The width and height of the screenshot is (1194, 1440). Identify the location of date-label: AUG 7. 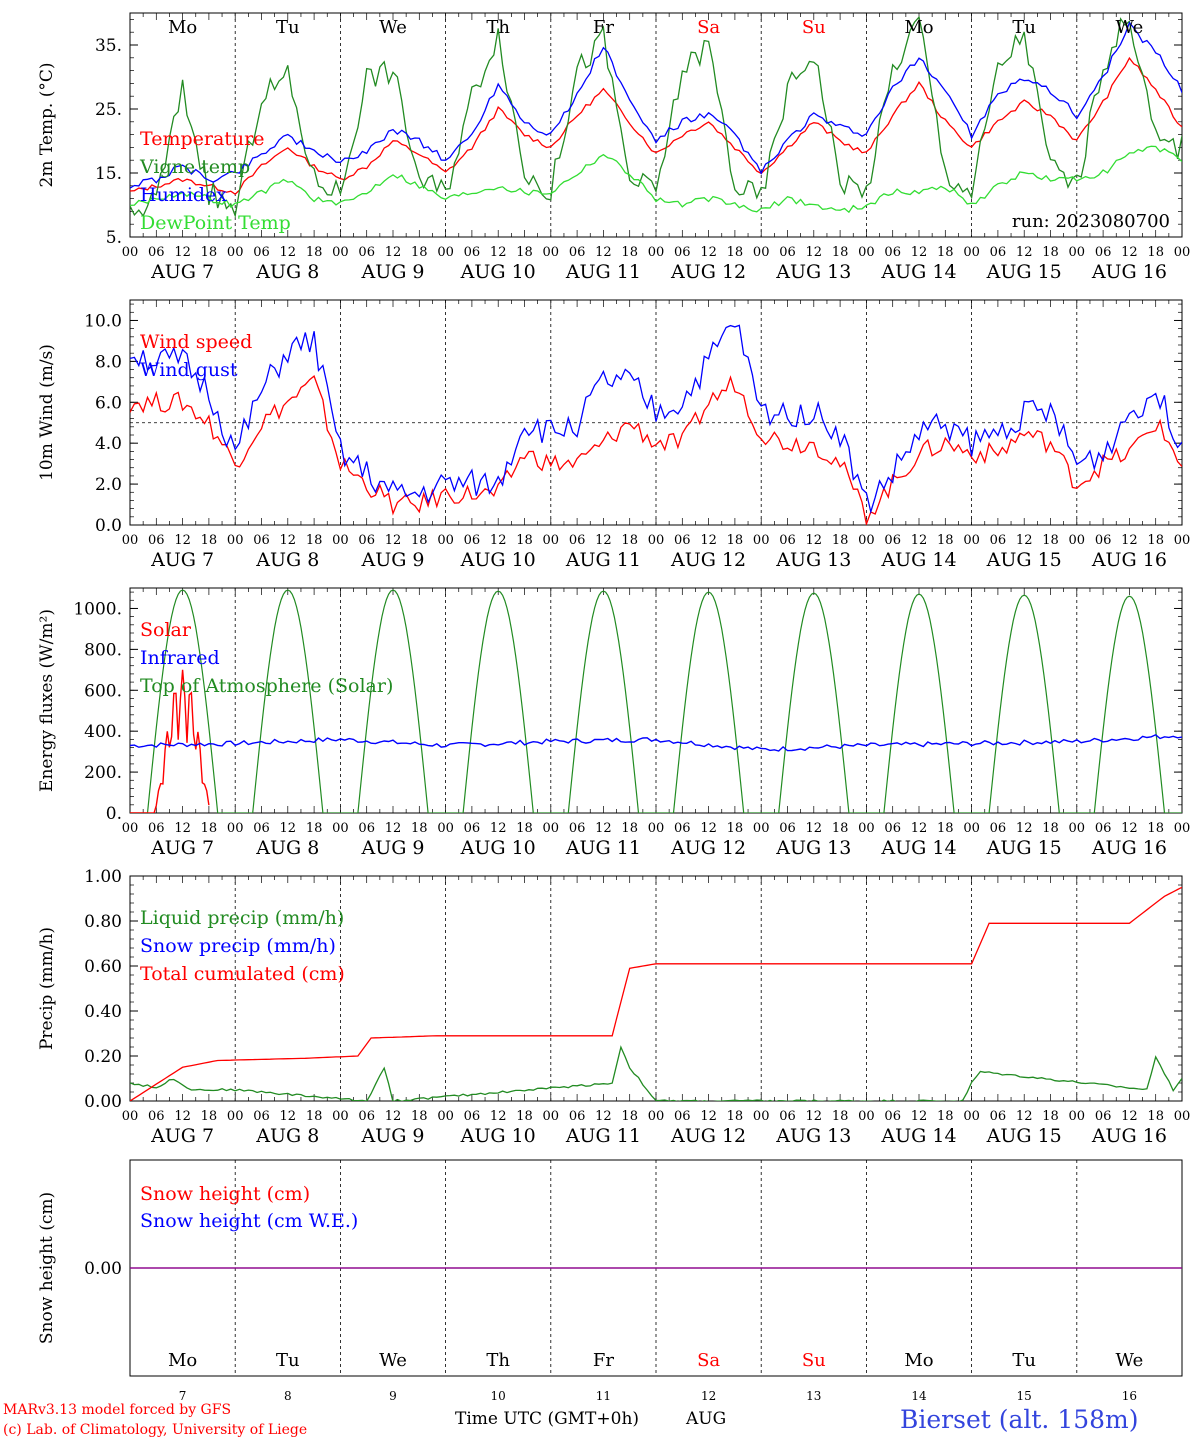
(182, 272).